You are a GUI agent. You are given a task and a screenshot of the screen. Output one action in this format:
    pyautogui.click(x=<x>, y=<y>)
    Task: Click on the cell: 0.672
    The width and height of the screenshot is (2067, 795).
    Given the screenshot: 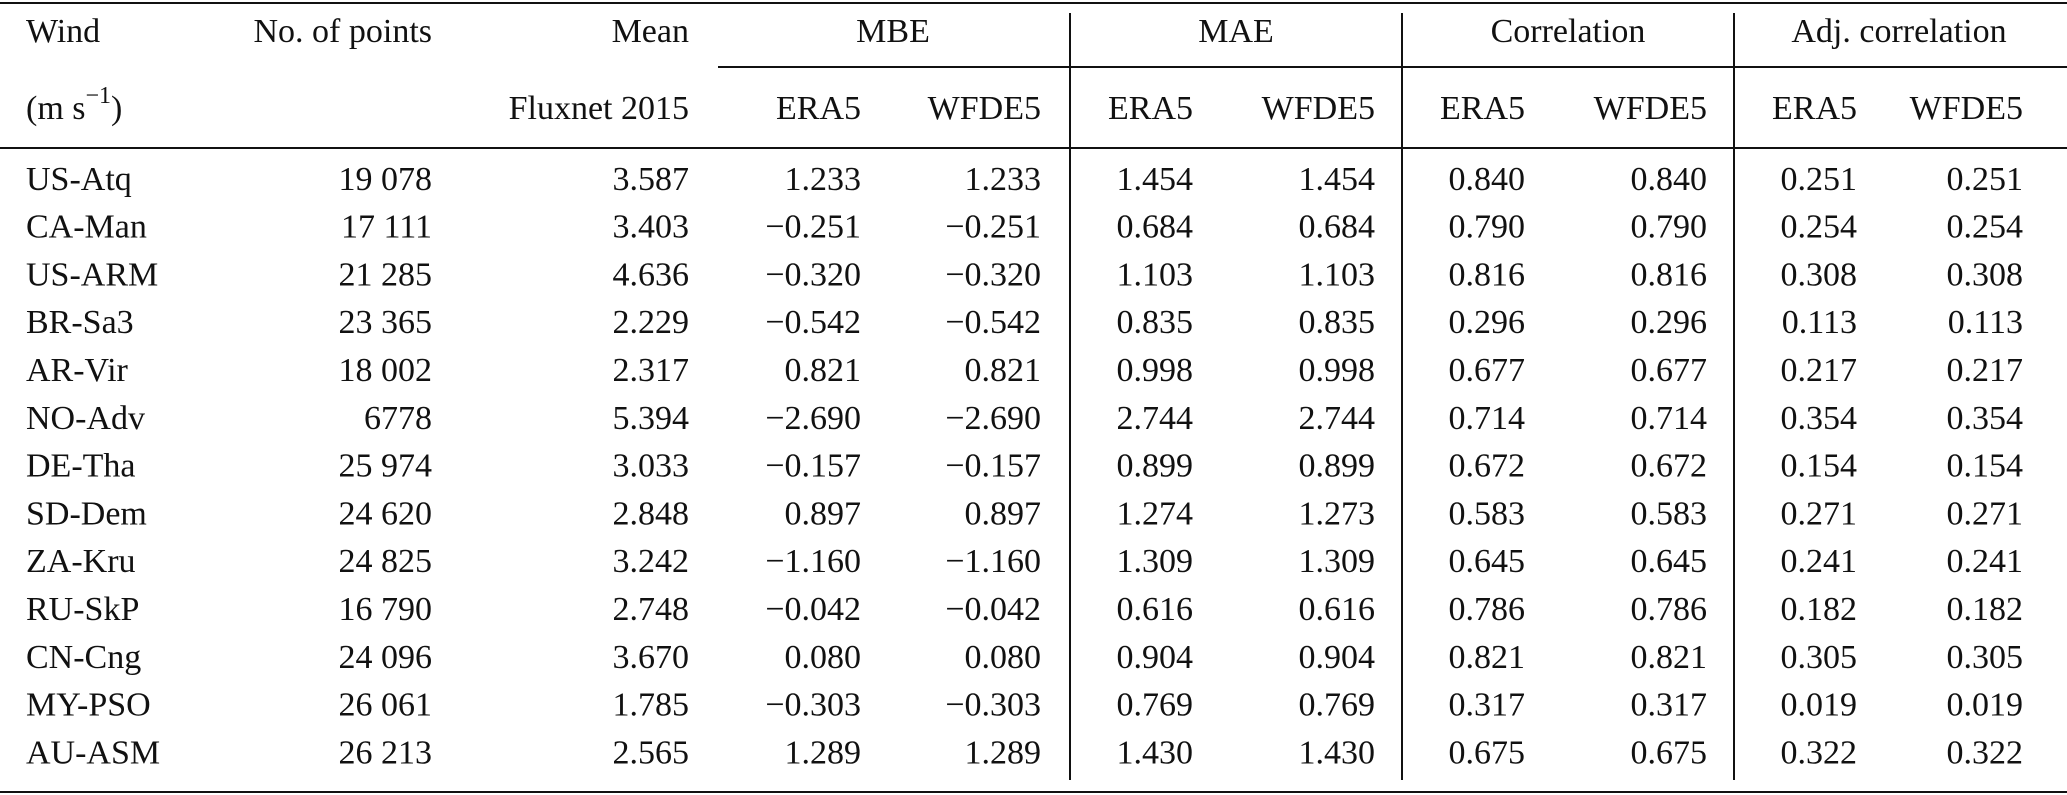 What is the action you would take?
    pyautogui.click(x=1487, y=466)
    